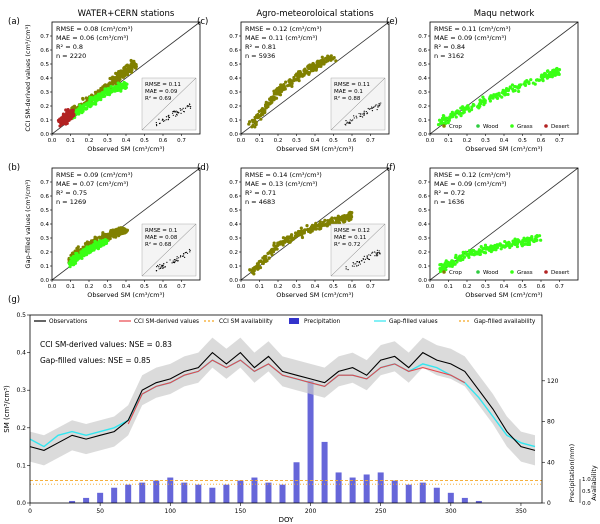 Image resolution: width=600 pixels, height=524 pixels. What do you see at coordinates (7, 409) in the screenshot?
I see `y-axis-label: SM (cm³/cm³)` at bounding box center [7, 409].